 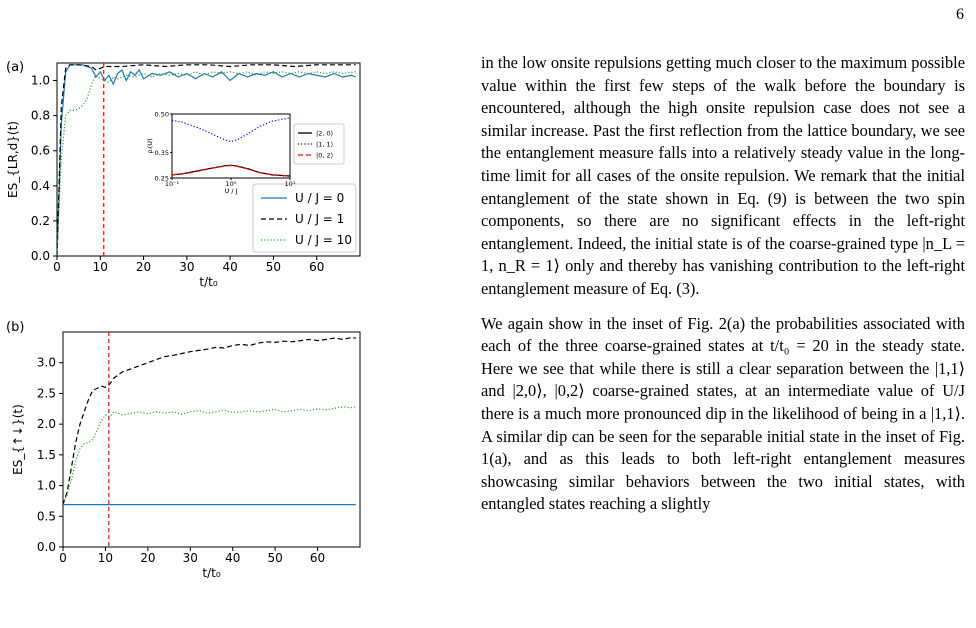 I want to click on inset-y-tick-label: 0.25, so click(x=162, y=179).